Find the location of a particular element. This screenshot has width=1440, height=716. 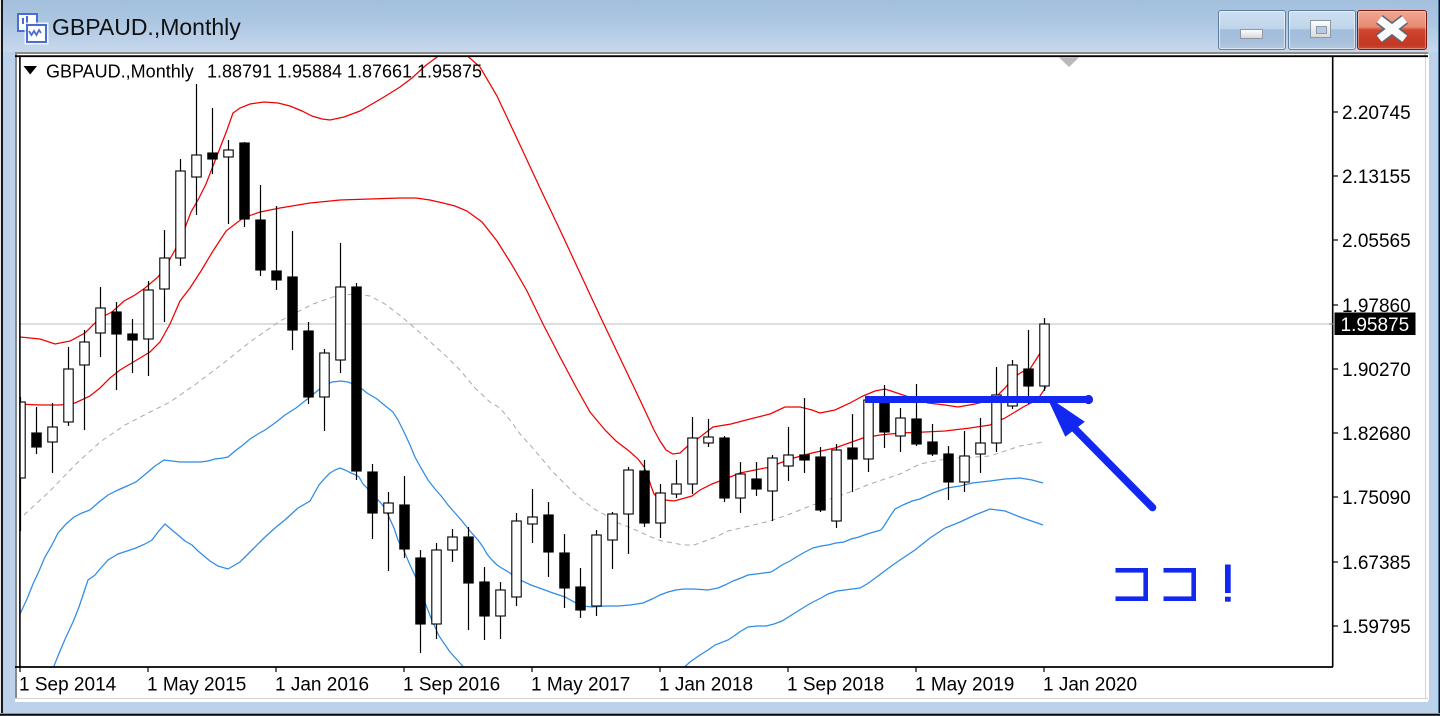

svg-text: 1.82680 is located at coordinates (1376, 434).